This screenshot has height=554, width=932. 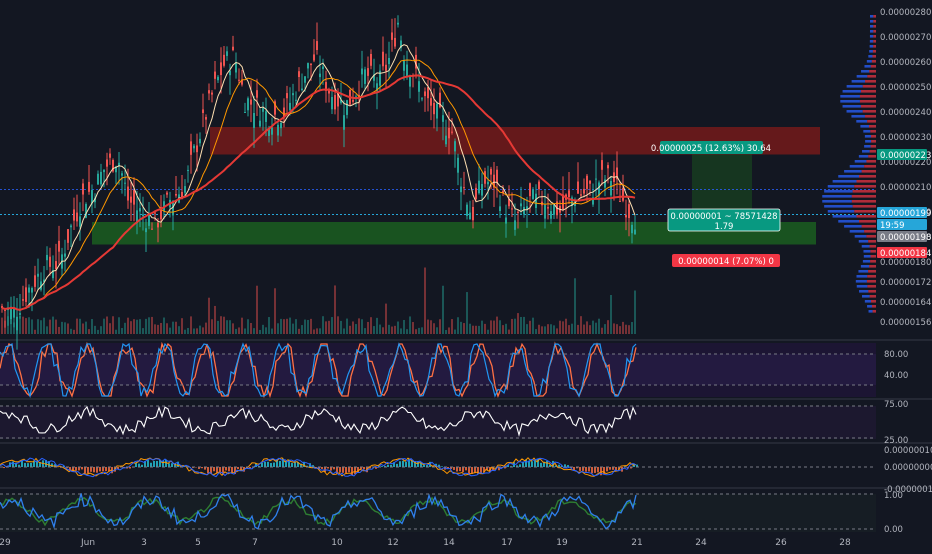 What do you see at coordinates (87, 543) in the screenshot?
I see `time-axis-tick: Jun` at bounding box center [87, 543].